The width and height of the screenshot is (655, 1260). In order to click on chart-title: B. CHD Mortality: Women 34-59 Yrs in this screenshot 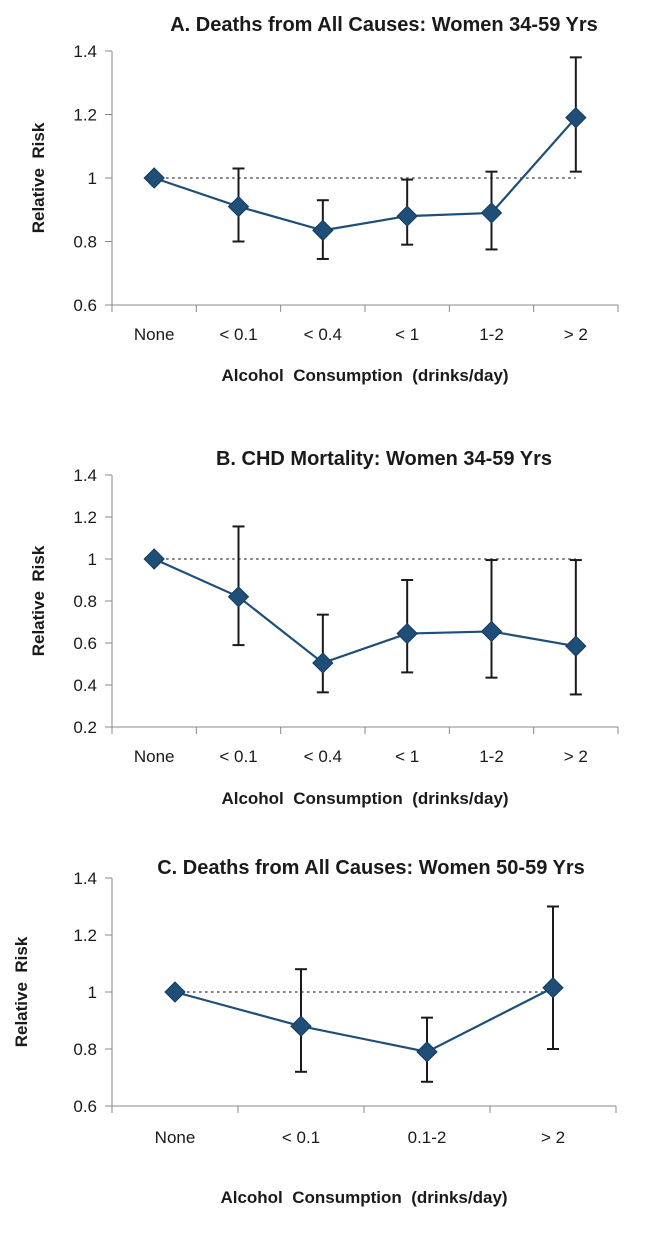, I will do `click(384, 459)`.